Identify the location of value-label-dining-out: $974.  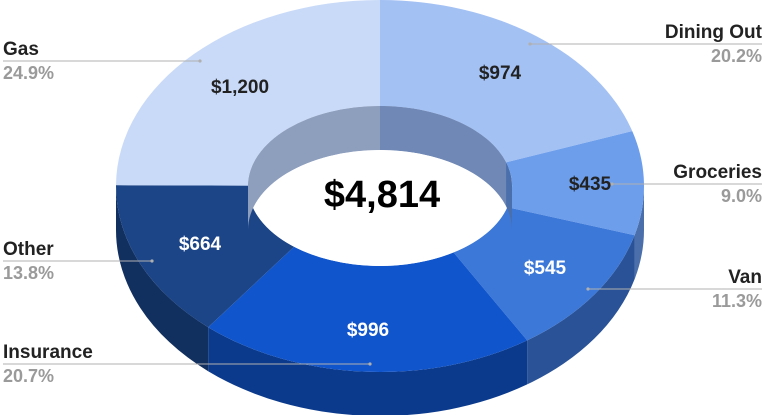
(500, 73).